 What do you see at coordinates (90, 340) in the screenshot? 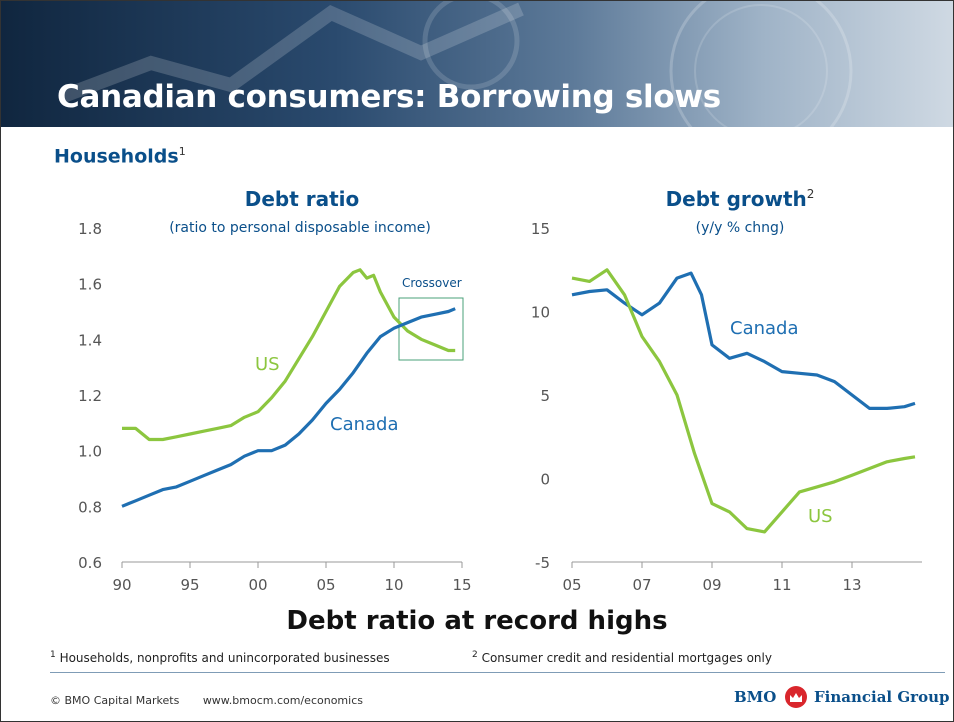
I see `chart1-ytick-label: 1.4` at bounding box center [90, 340].